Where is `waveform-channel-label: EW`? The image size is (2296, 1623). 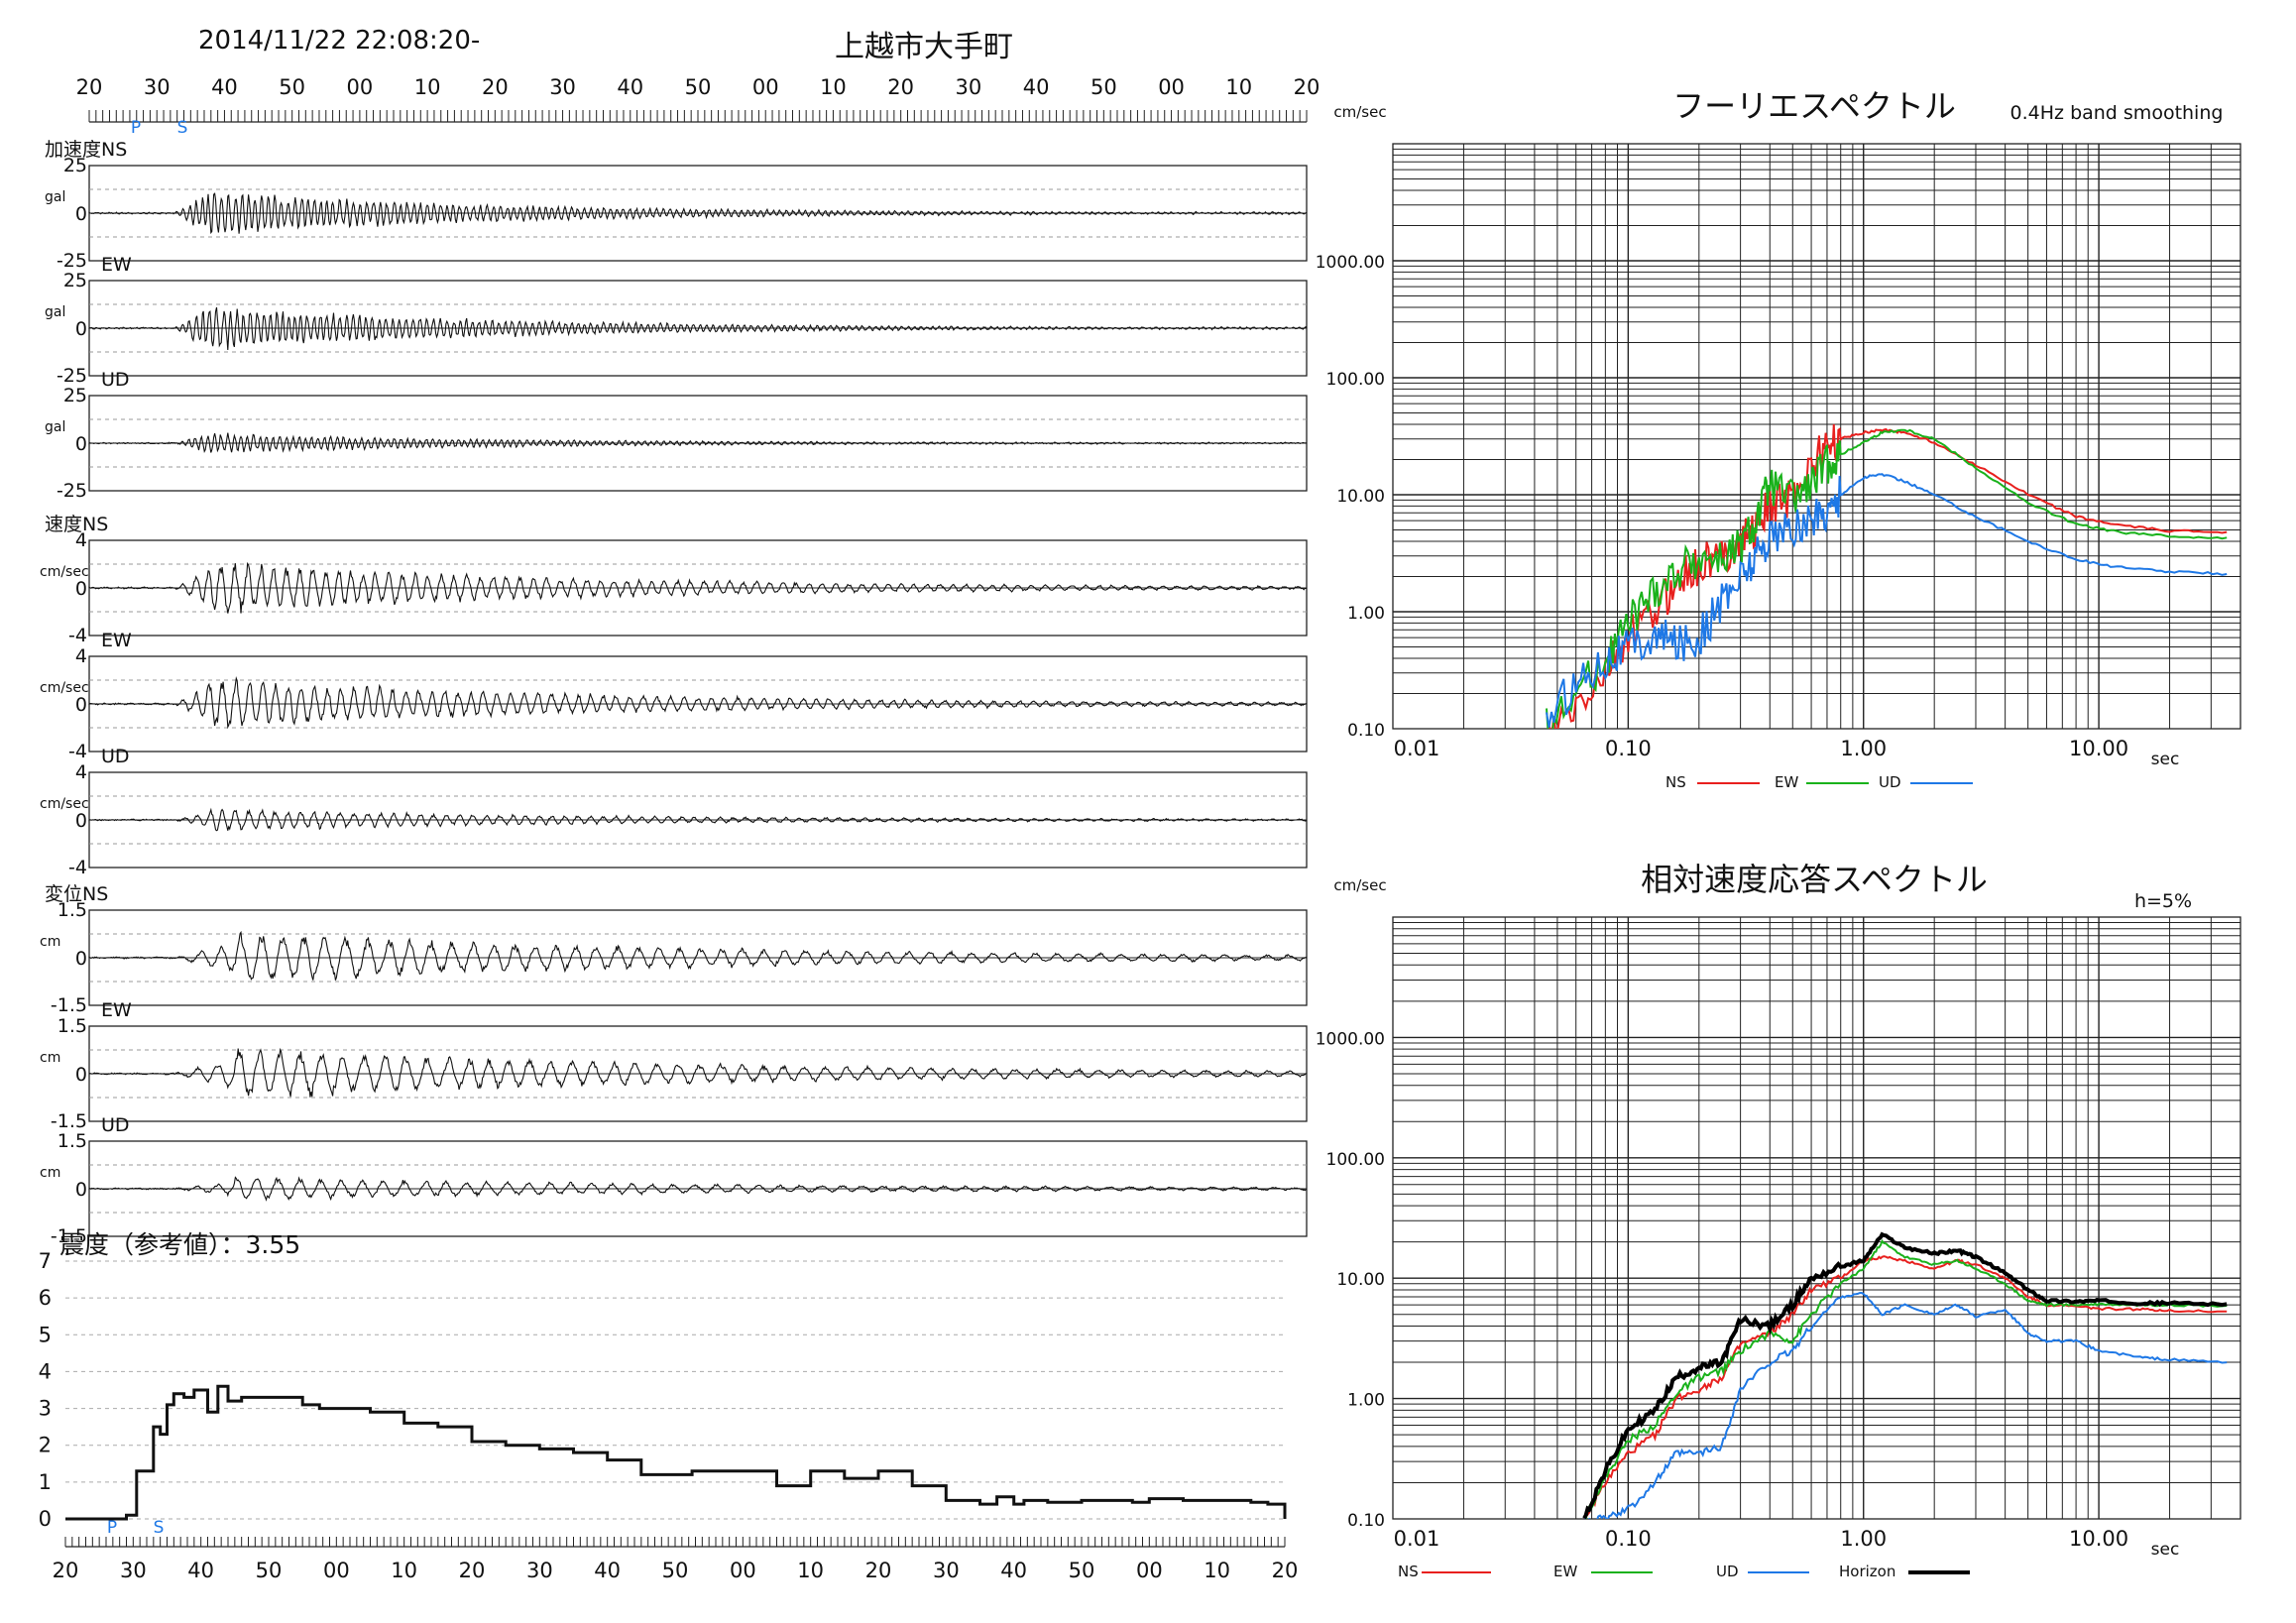
waveform-channel-label: EW is located at coordinates (116, 1010).